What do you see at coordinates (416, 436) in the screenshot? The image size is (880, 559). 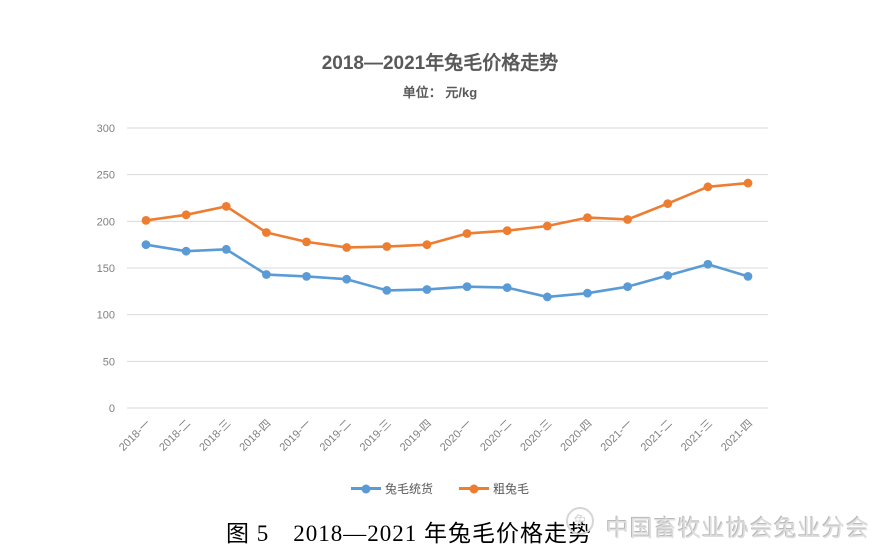 I see `x-axis-tick-label: 2019-四` at bounding box center [416, 436].